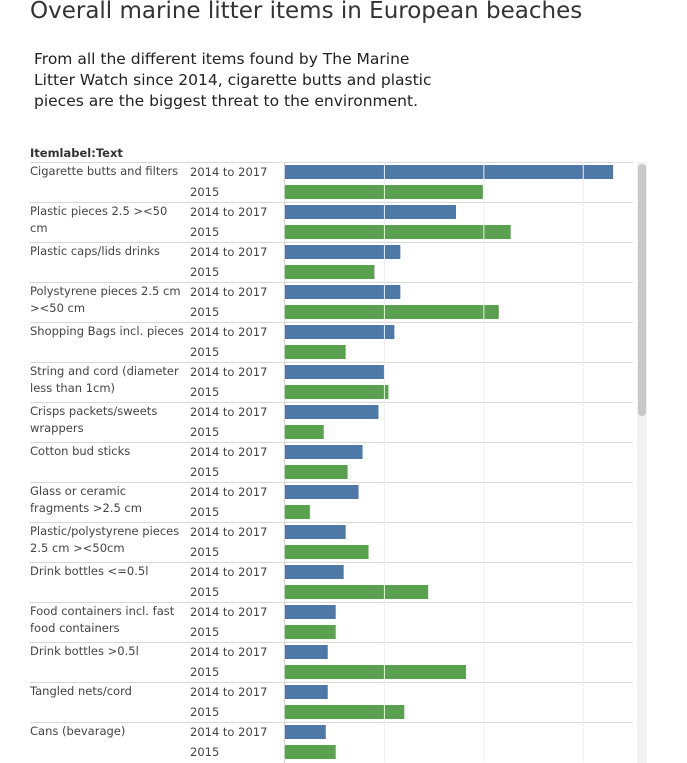  Describe the element at coordinates (642, 290) in the screenshot. I see `scrollbar-thumb` at that location.